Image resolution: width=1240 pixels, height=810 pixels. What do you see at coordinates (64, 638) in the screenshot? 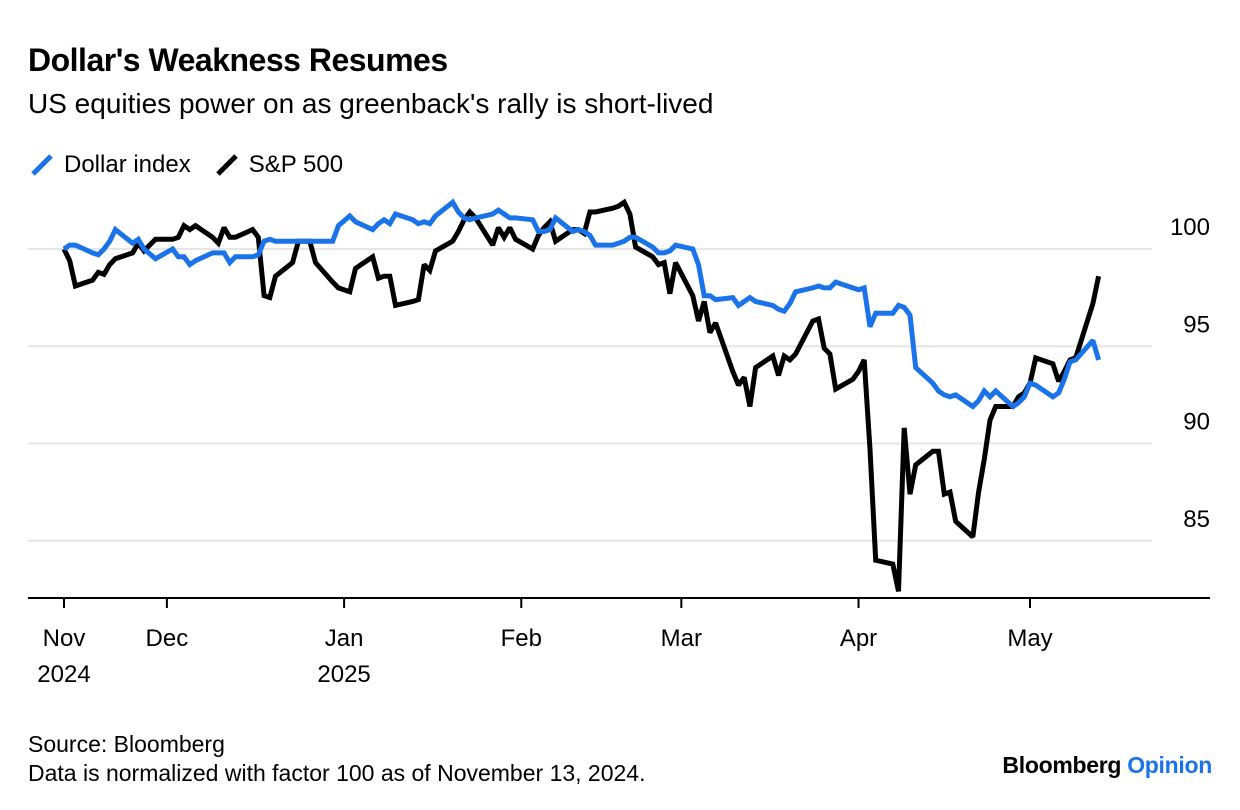
I see `x-tick-label-nov: Nov` at bounding box center [64, 638].